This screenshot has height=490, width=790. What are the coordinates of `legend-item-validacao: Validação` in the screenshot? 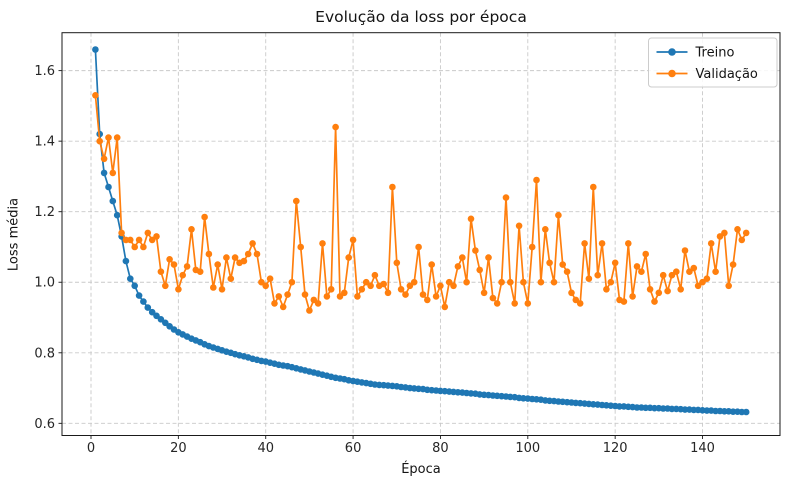 It's located at (707, 74).